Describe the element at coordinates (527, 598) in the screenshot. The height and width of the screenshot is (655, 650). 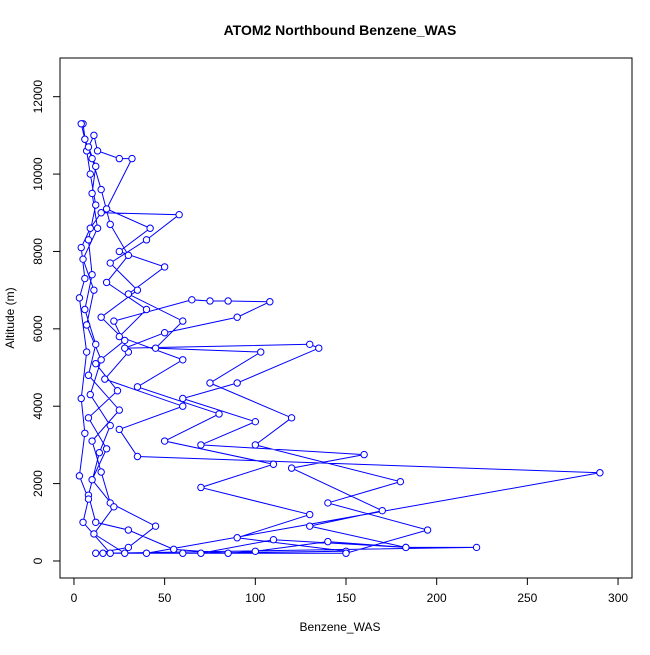
I see `x-tick-label: 250` at that location.